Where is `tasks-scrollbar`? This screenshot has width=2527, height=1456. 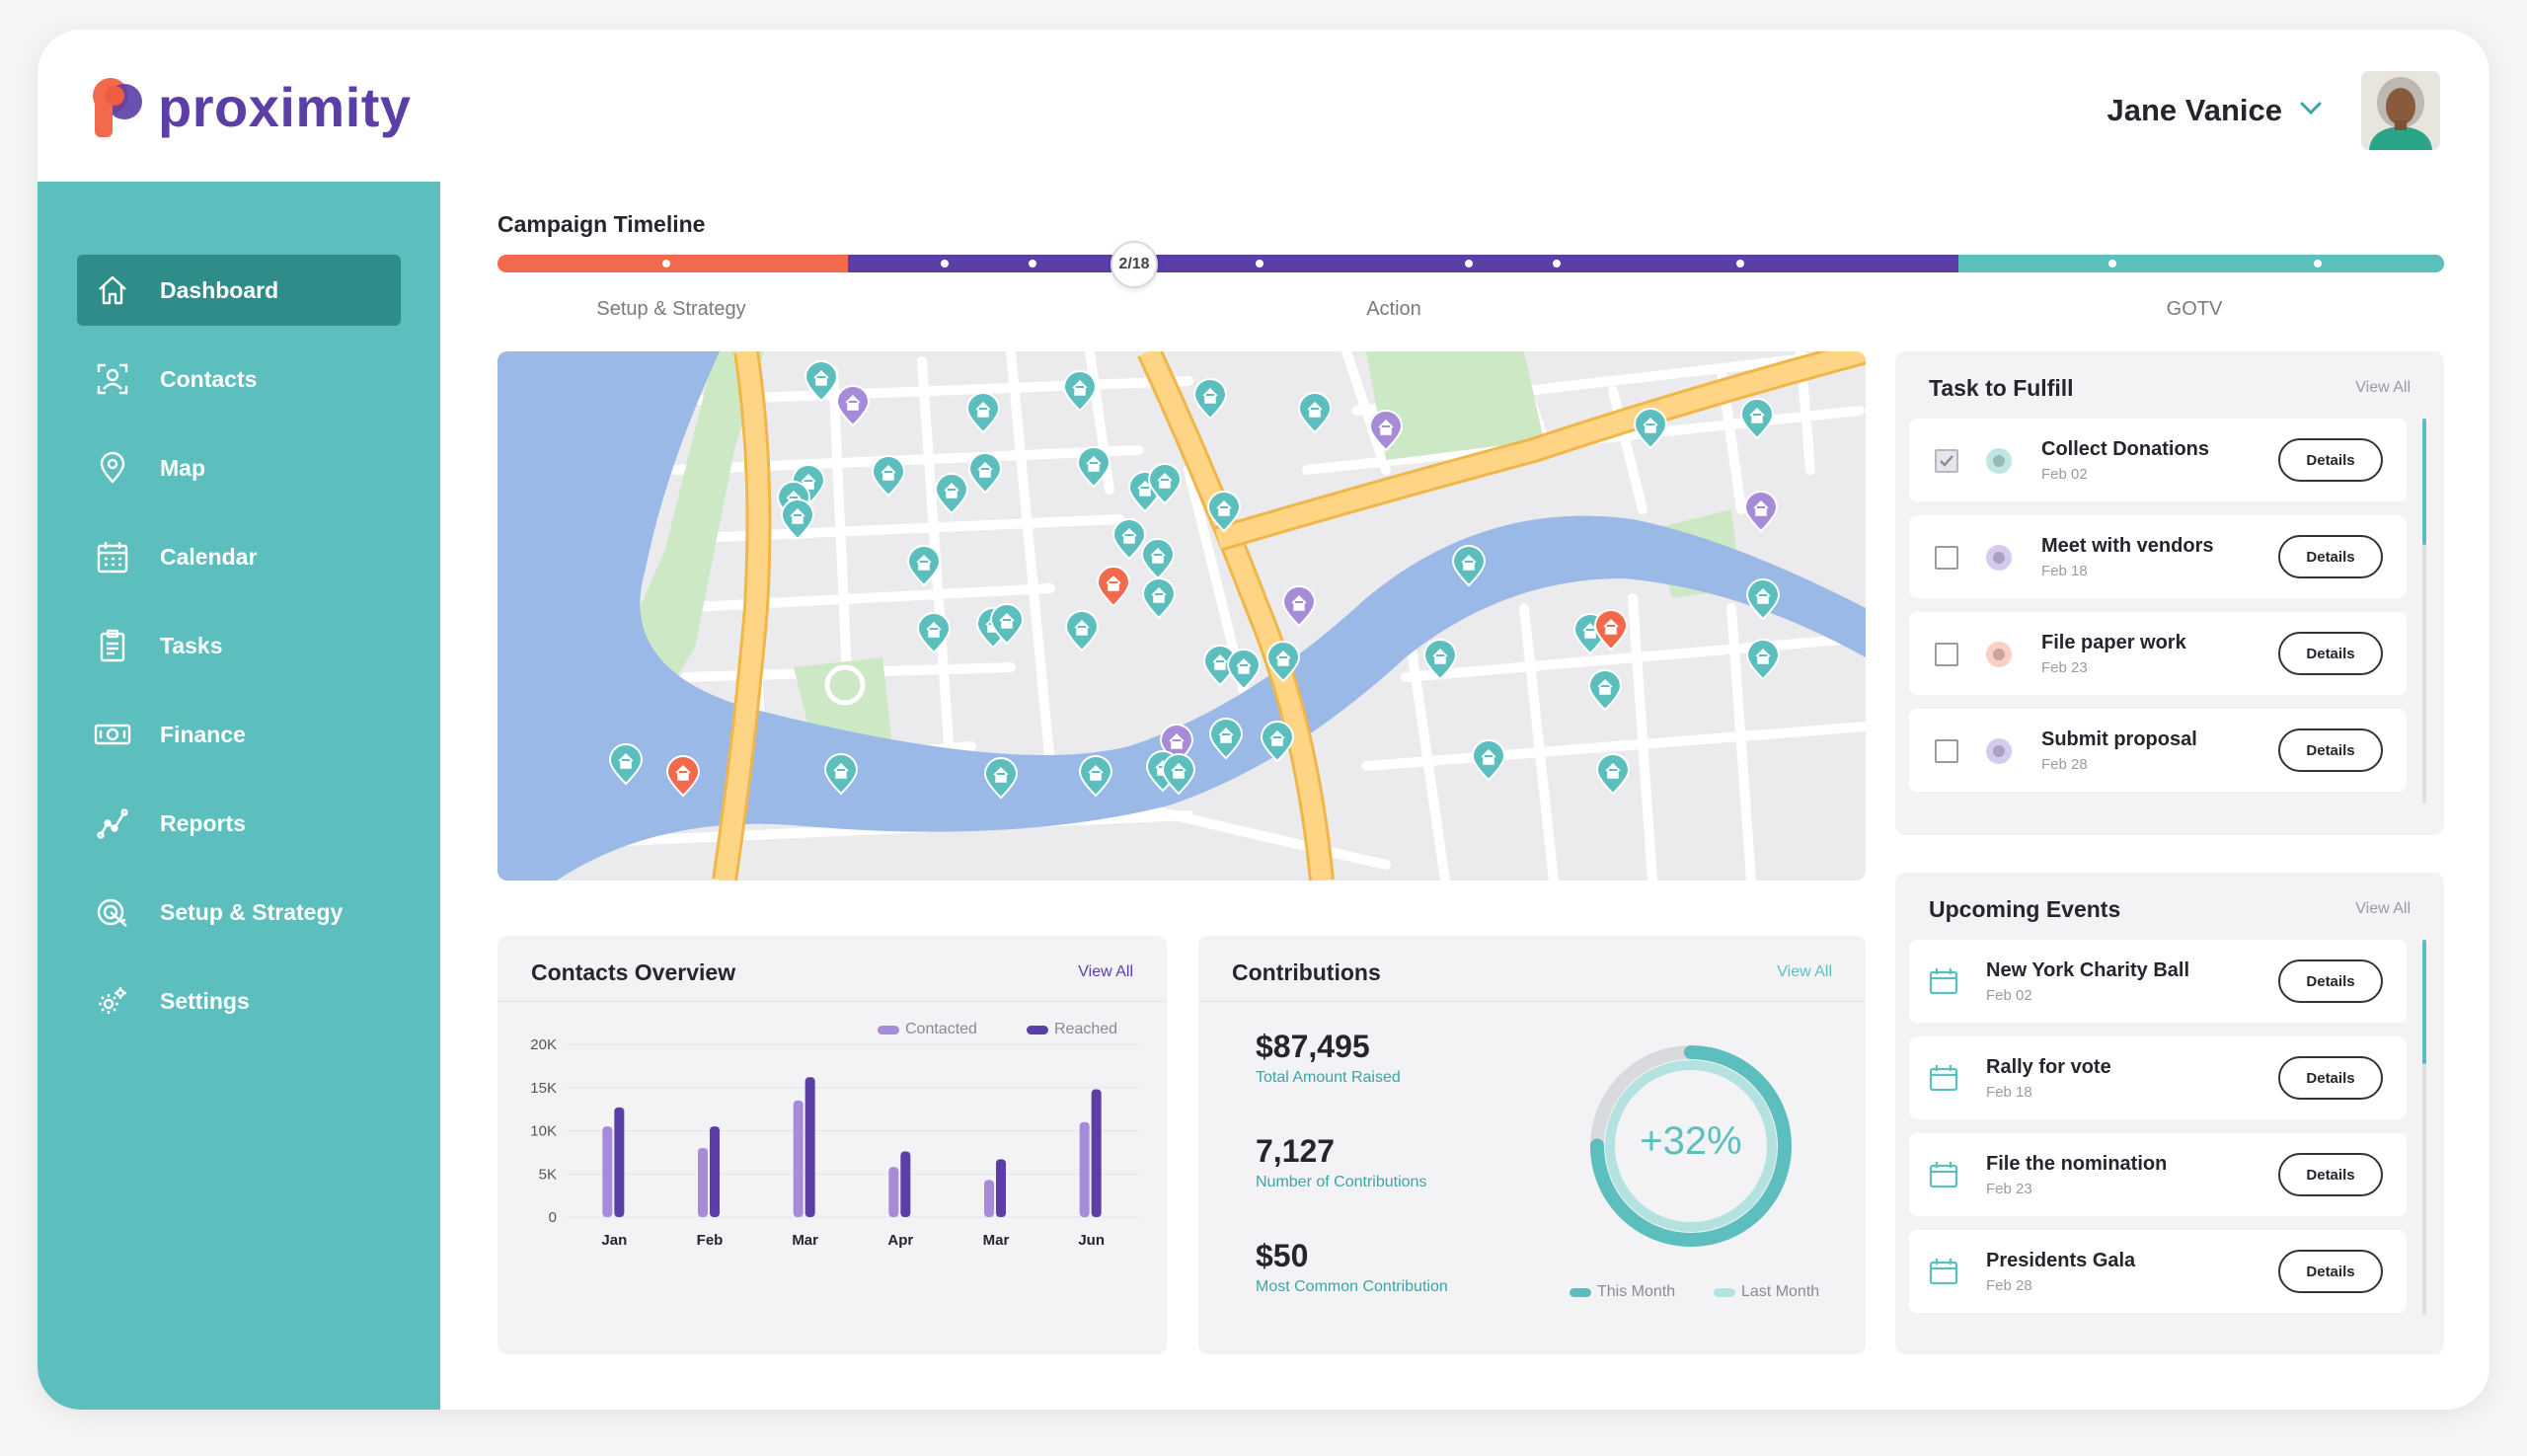 tasks-scrollbar is located at coordinates (2424, 611).